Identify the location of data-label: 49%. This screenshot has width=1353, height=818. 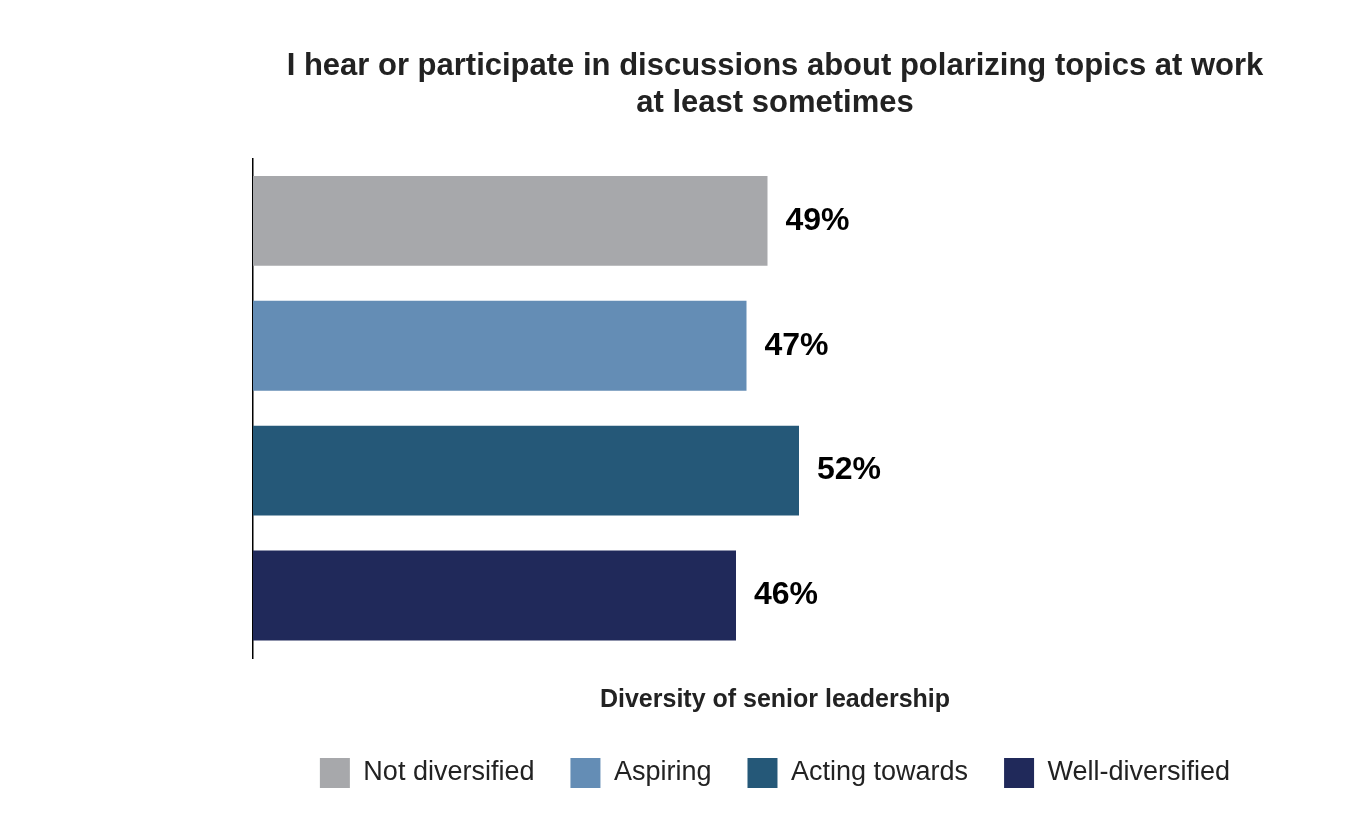
(817, 218).